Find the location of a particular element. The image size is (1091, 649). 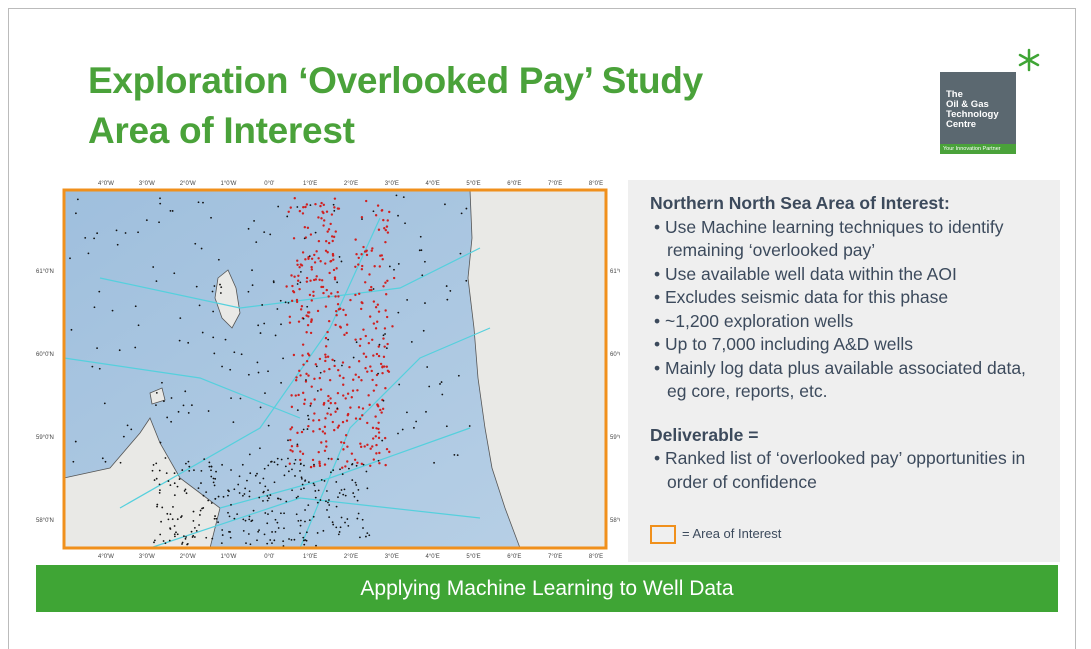

lat-label: 60°0'N is located at coordinates (45, 355).